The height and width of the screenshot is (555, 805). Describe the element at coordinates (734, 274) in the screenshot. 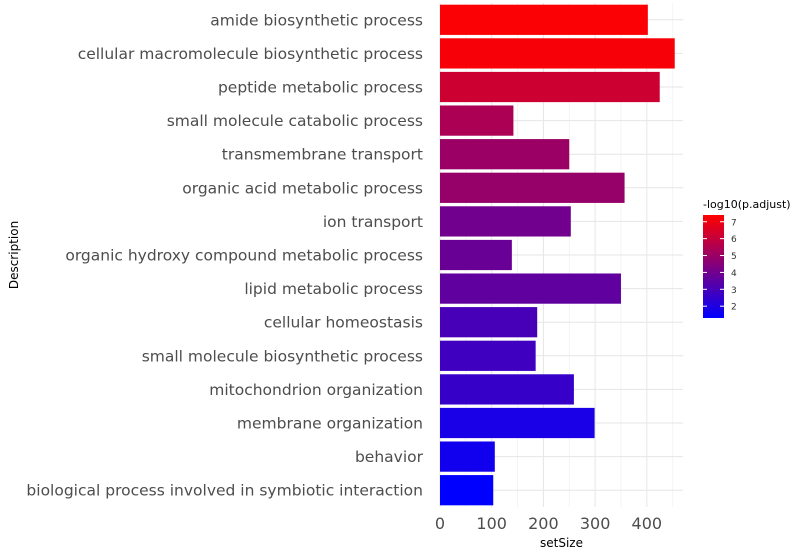

I see `legend-tick-label: 4` at that location.